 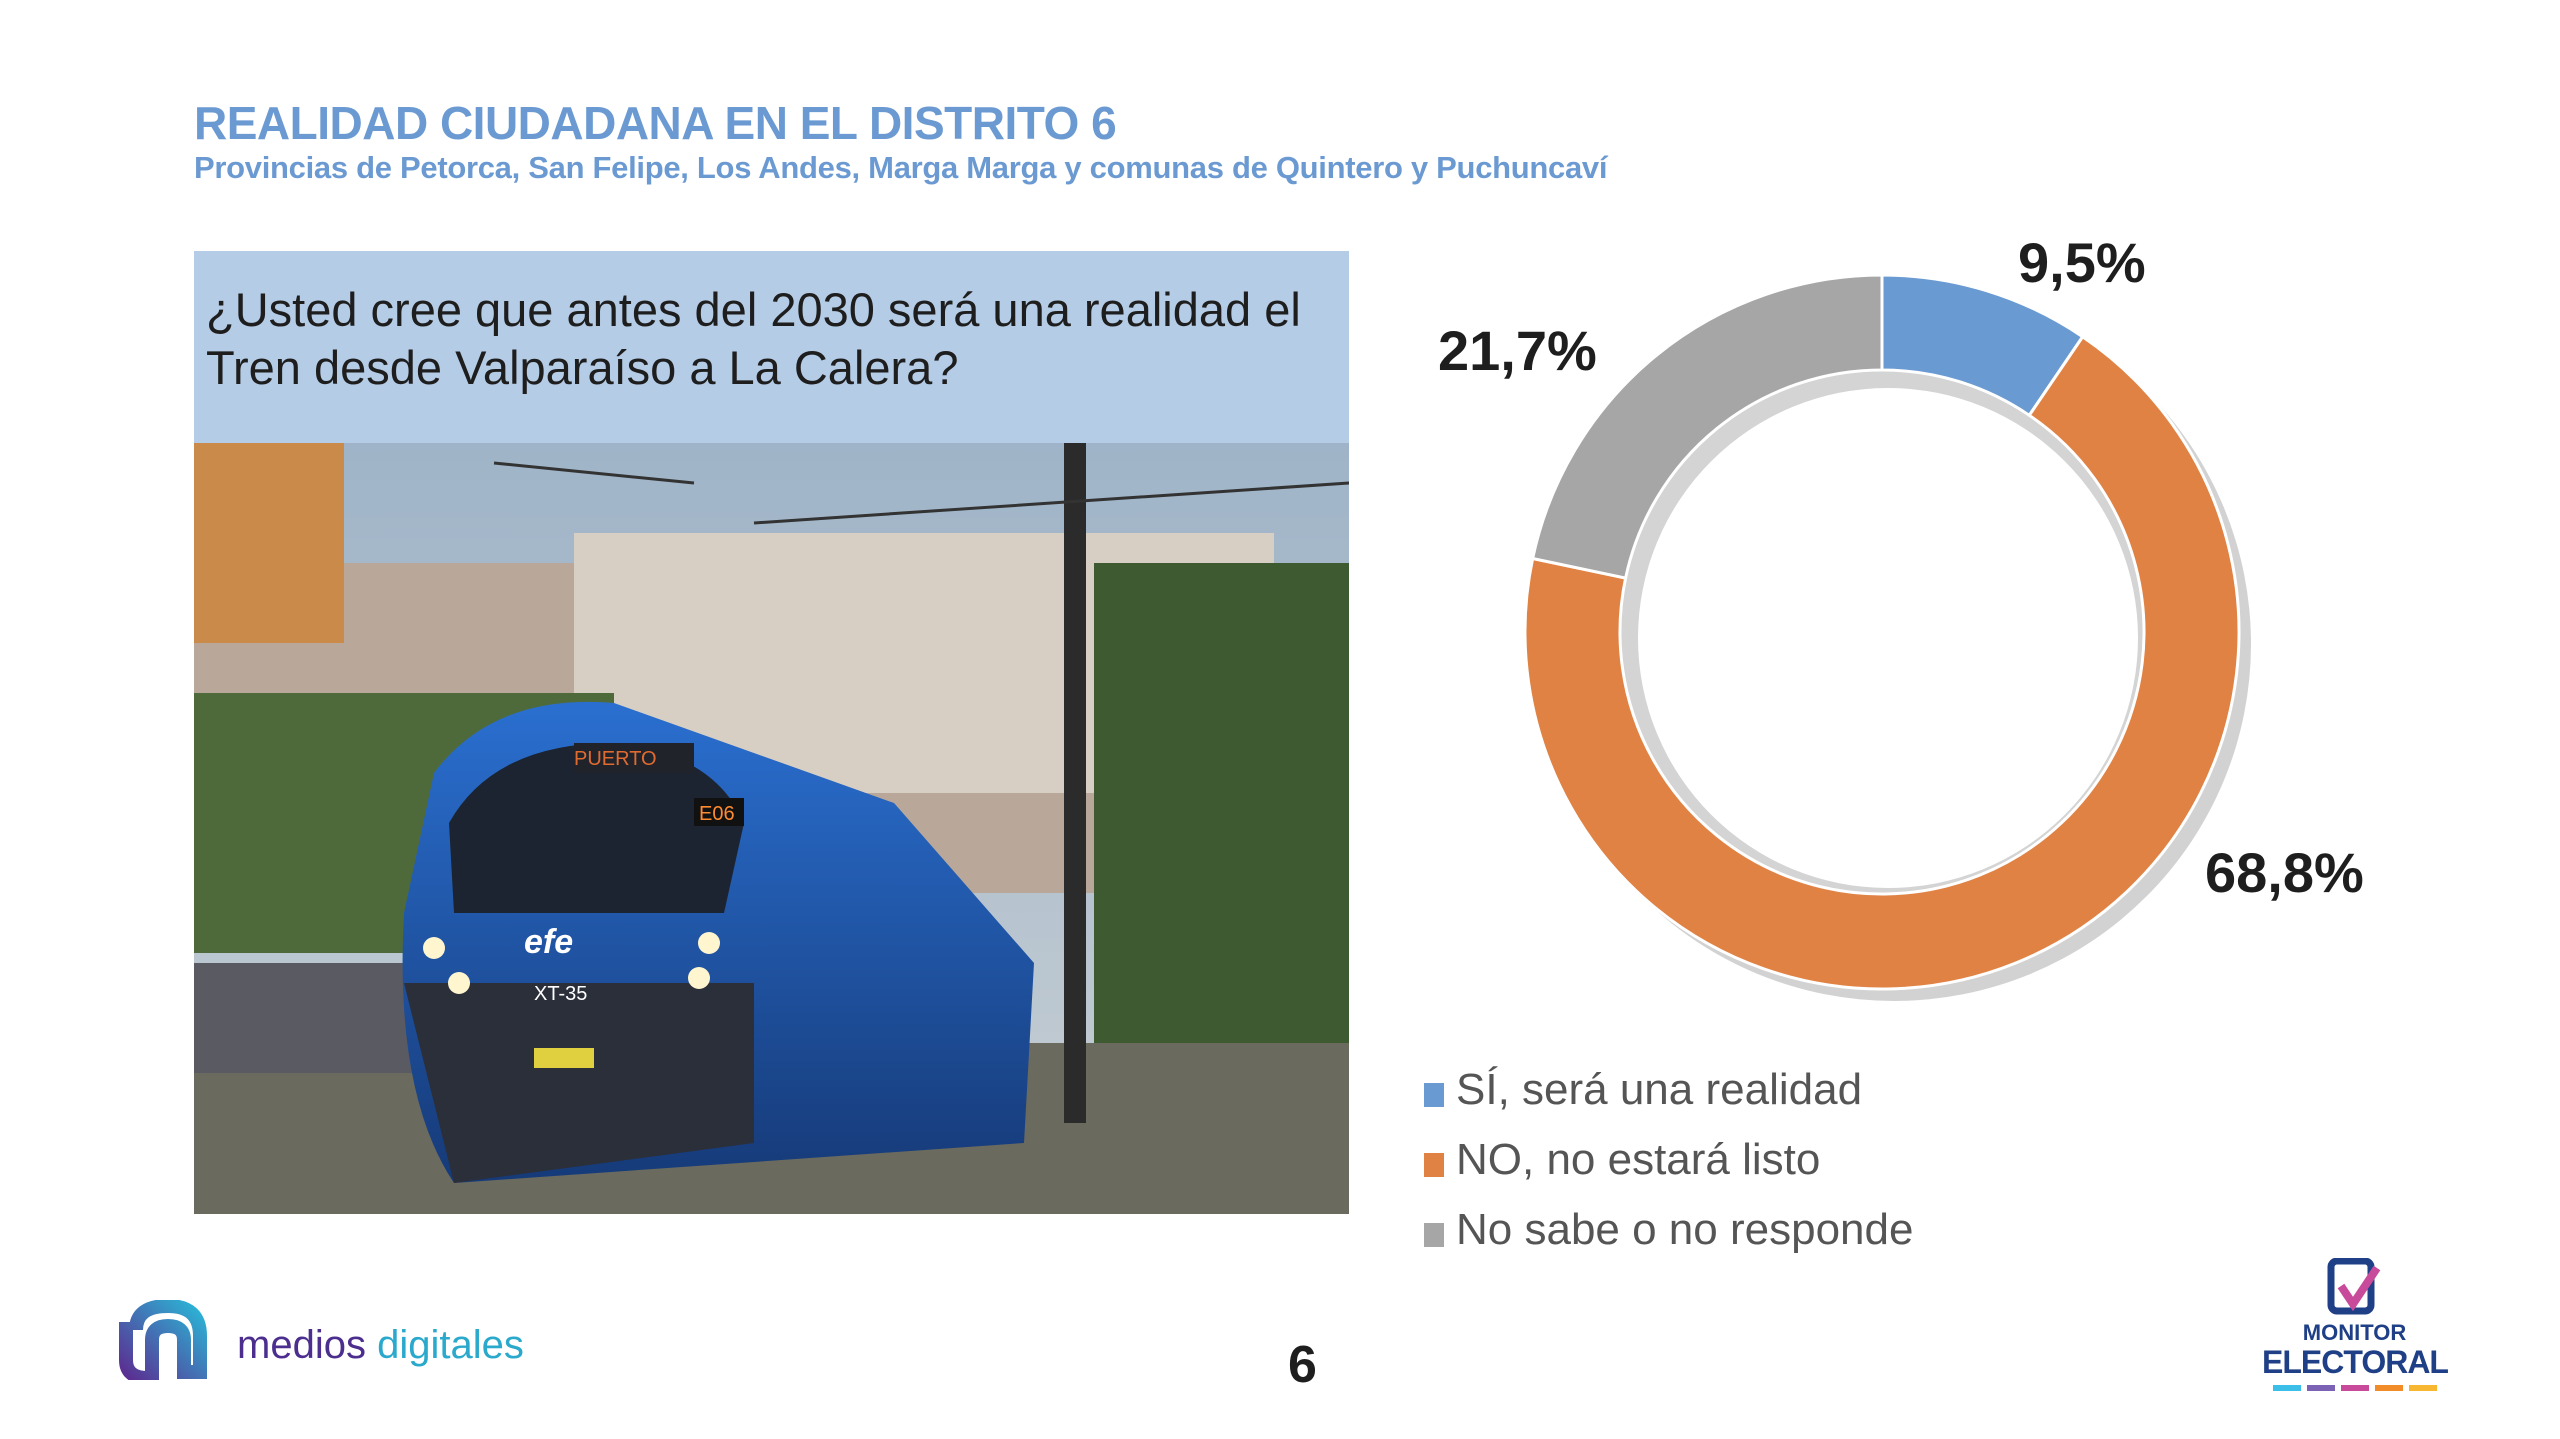 What do you see at coordinates (2082, 262) in the screenshot?
I see `data-label-si: 9,5%` at bounding box center [2082, 262].